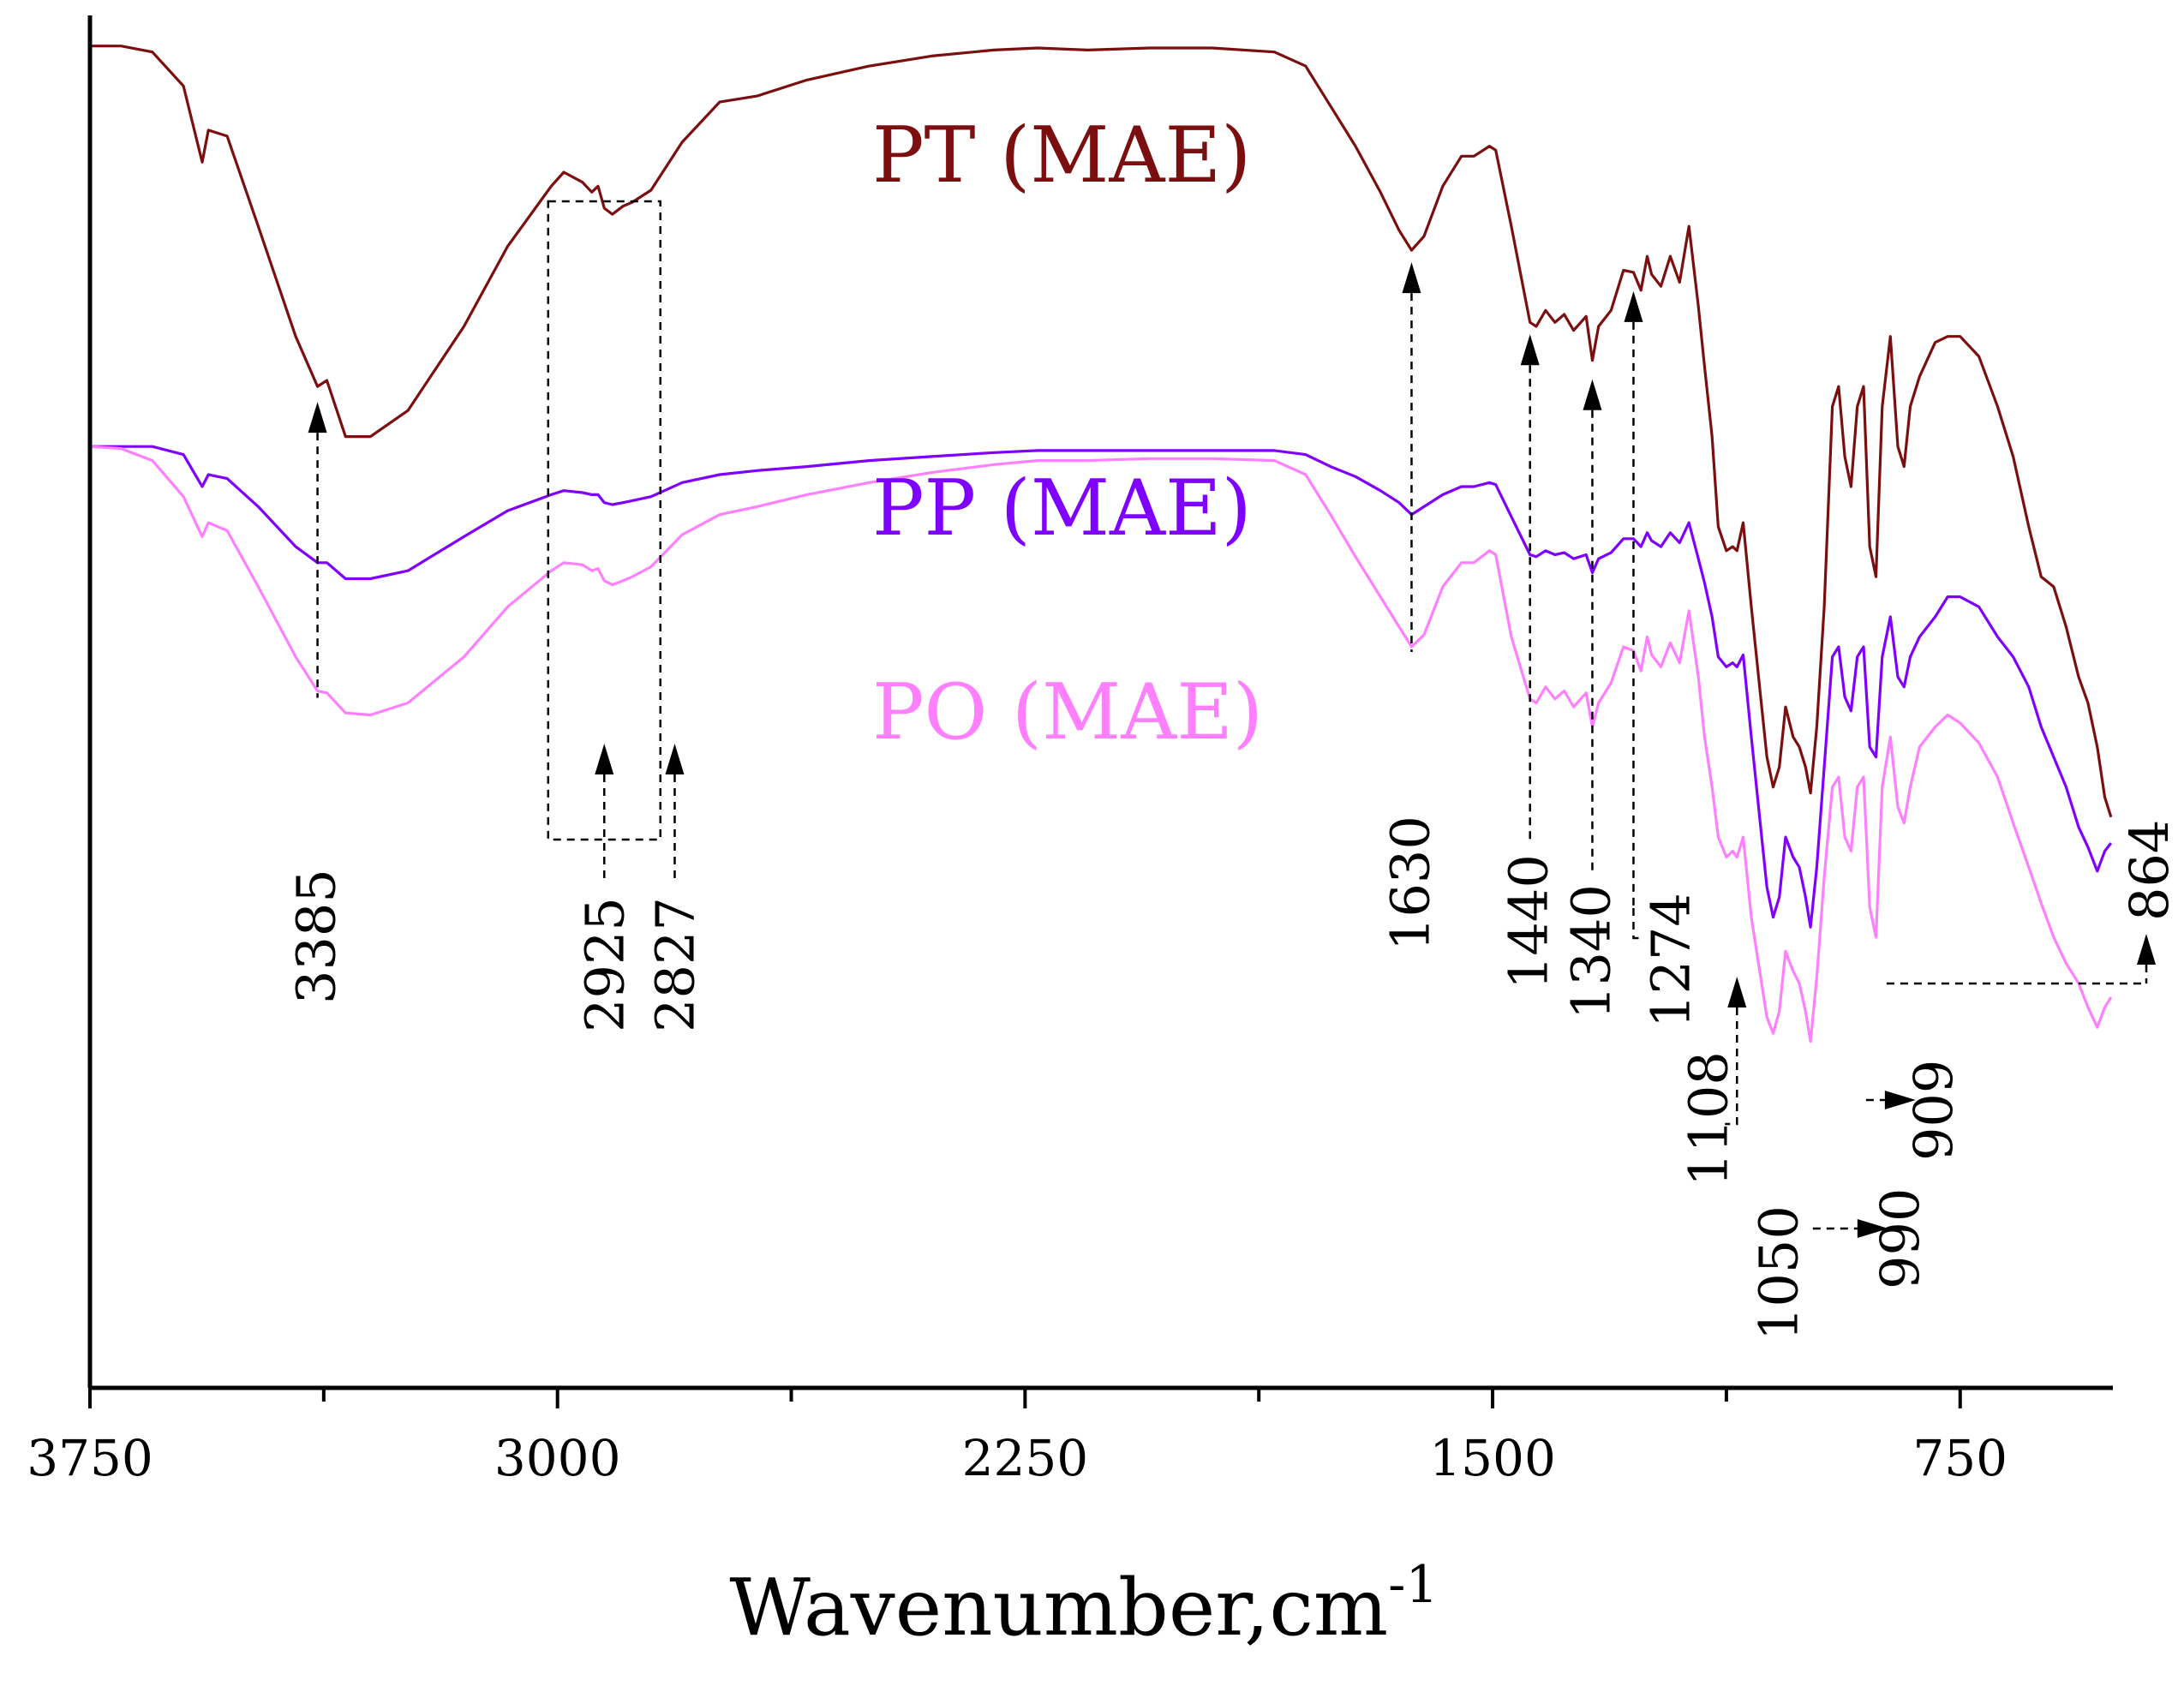 The image size is (2184, 1686). I want to click on x-tick-label: 3750, so click(90, 1458).